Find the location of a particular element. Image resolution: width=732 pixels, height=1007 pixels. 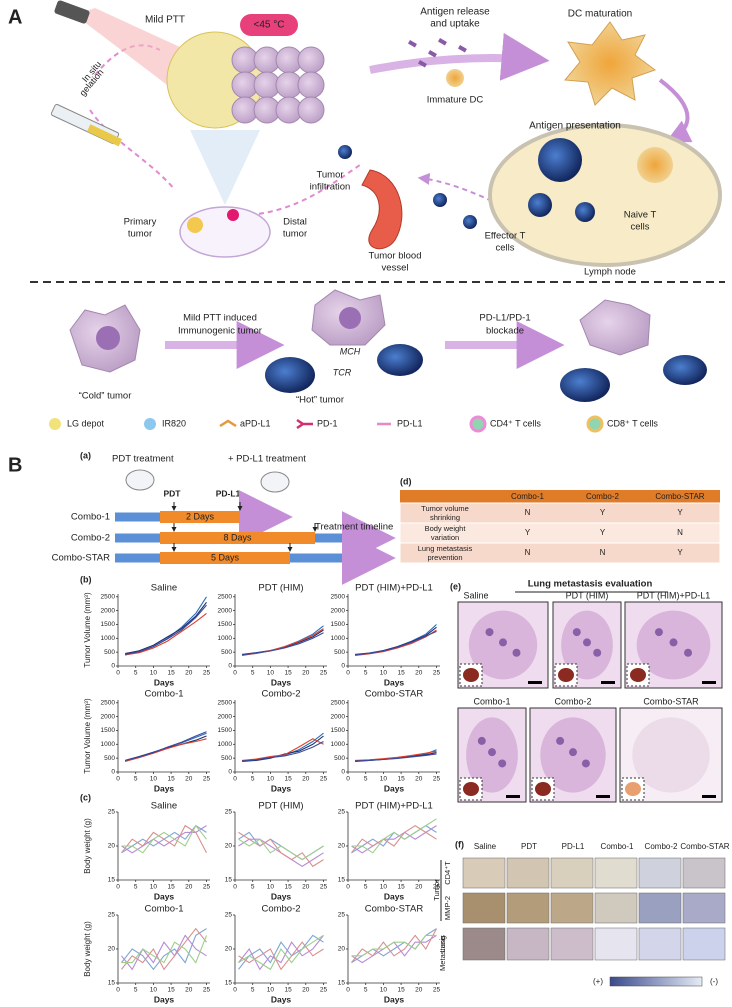

label: MCH is located at coordinates (350, 351).